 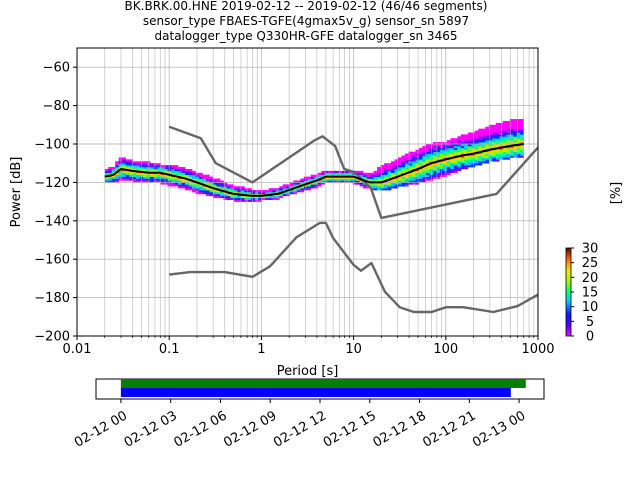 What do you see at coordinates (353, 267) in the screenshot?
I see `low-noise-model` at bounding box center [353, 267].